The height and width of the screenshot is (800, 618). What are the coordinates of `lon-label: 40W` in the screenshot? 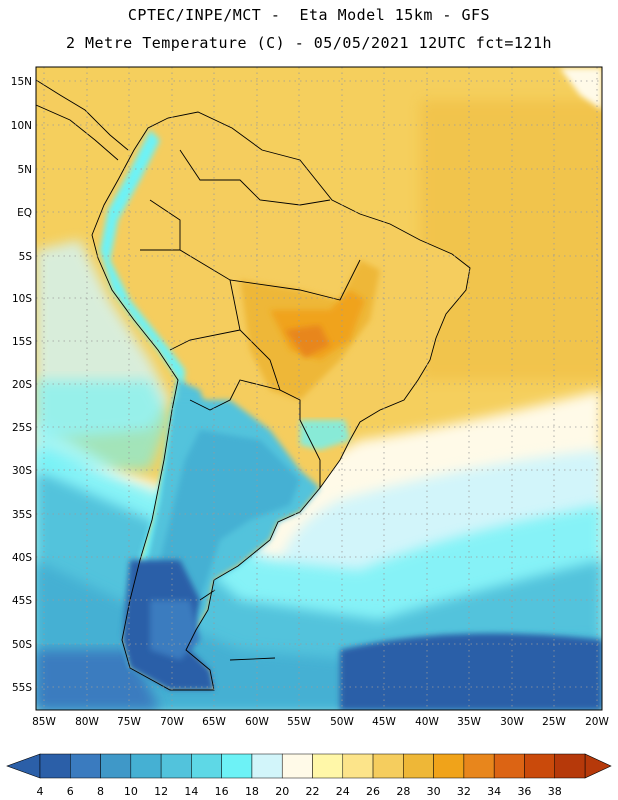 It's located at (427, 722).